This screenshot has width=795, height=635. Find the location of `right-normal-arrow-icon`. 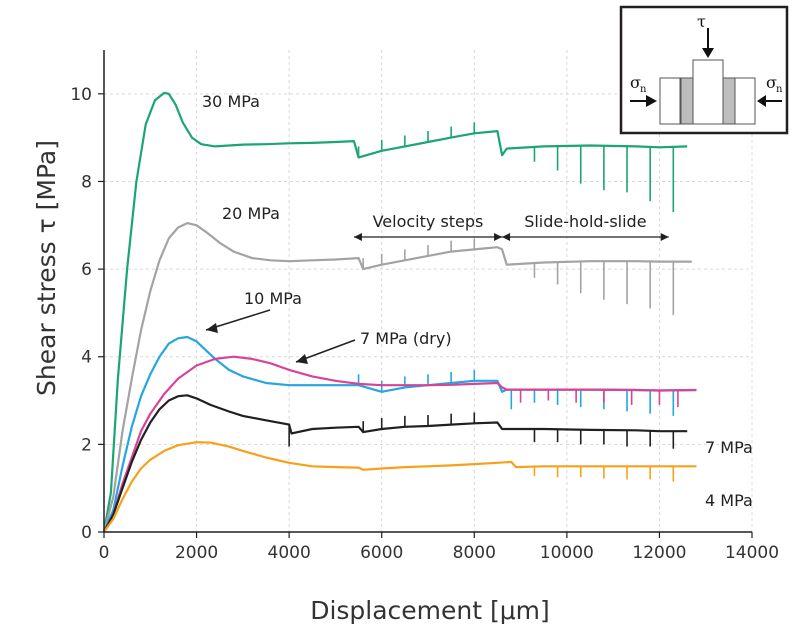

right-normal-arrow-icon is located at coordinates (761, 101).